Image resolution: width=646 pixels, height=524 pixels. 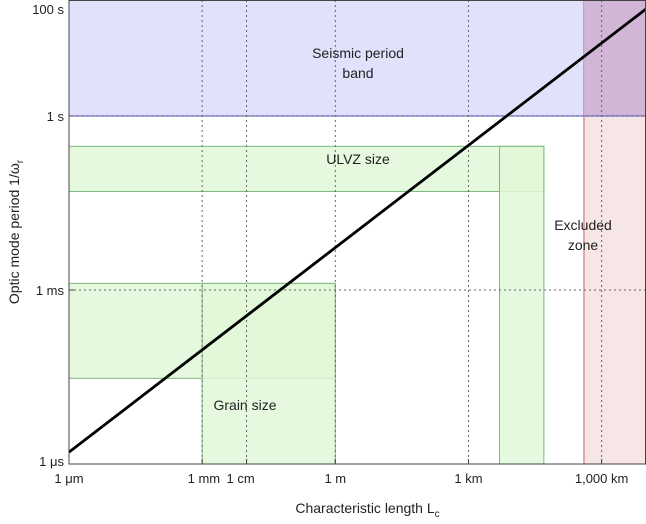 I want to click on region-label-5-0: Grain size, so click(x=244, y=405).